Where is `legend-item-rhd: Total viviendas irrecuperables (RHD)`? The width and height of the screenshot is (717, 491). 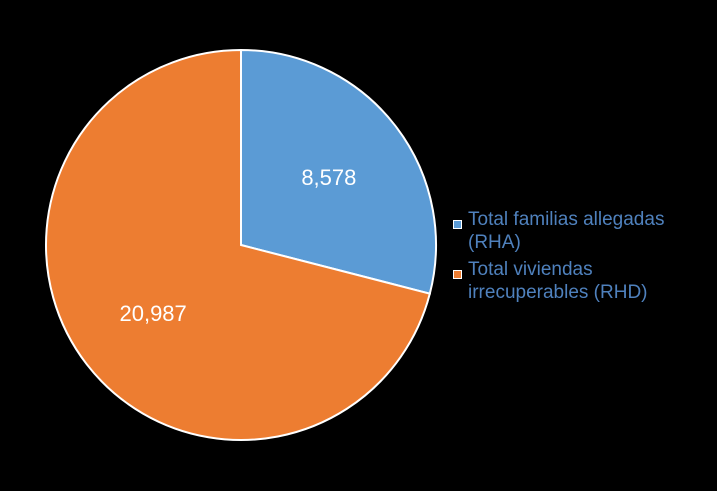
legend-item-rhd: Total viviendas irrecuperables (RHD) is located at coordinates (584, 281).